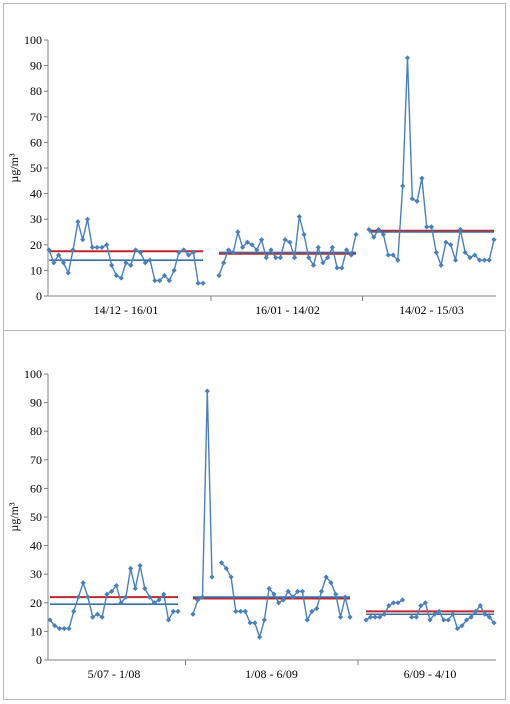 The width and height of the screenshot is (510, 704). What do you see at coordinates (114, 674) in the screenshot?
I see `x-category-label: 5/07 - 1/08` at bounding box center [114, 674].